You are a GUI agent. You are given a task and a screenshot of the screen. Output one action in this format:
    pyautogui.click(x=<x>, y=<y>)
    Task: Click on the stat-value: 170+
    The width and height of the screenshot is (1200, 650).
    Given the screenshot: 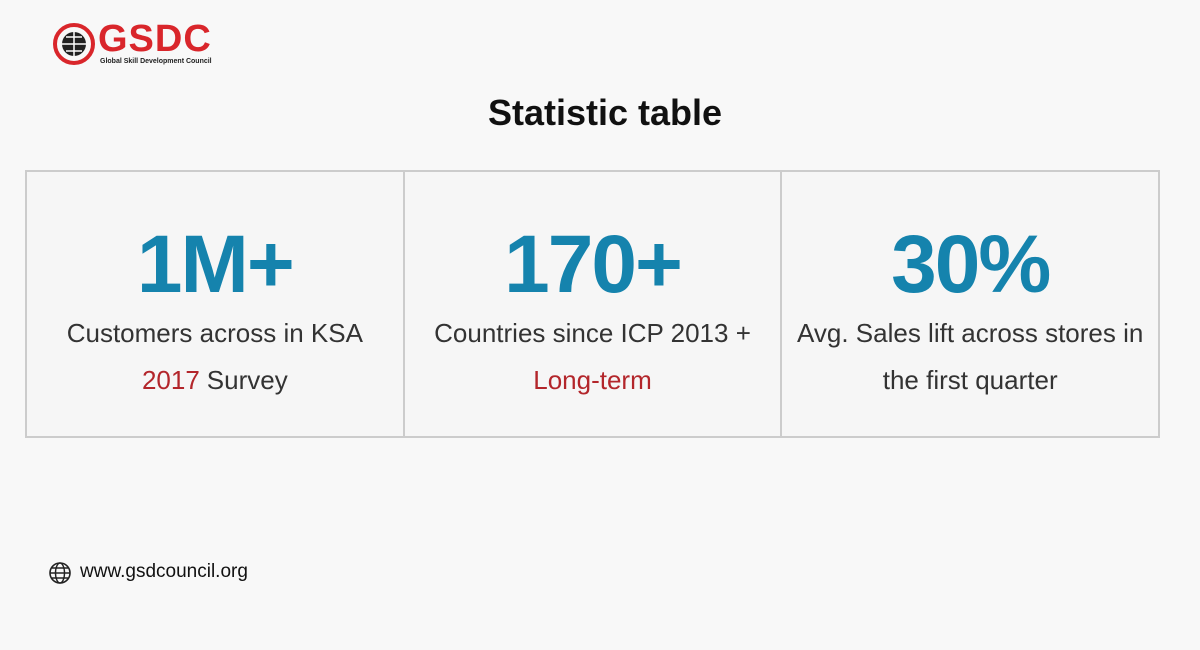 What is the action you would take?
    pyautogui.click(x=593, y=264)
    